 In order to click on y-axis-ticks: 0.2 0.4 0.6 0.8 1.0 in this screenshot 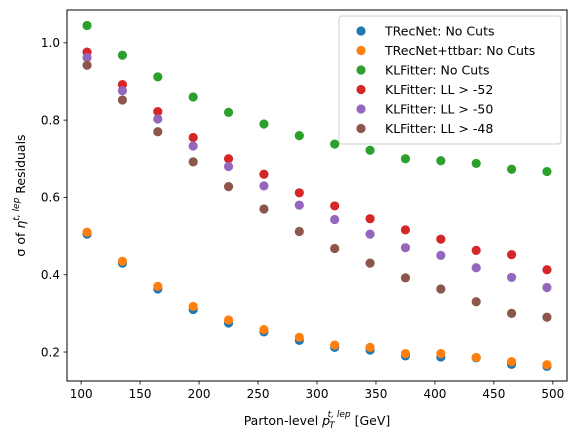, I will do `click(54, 197)`.